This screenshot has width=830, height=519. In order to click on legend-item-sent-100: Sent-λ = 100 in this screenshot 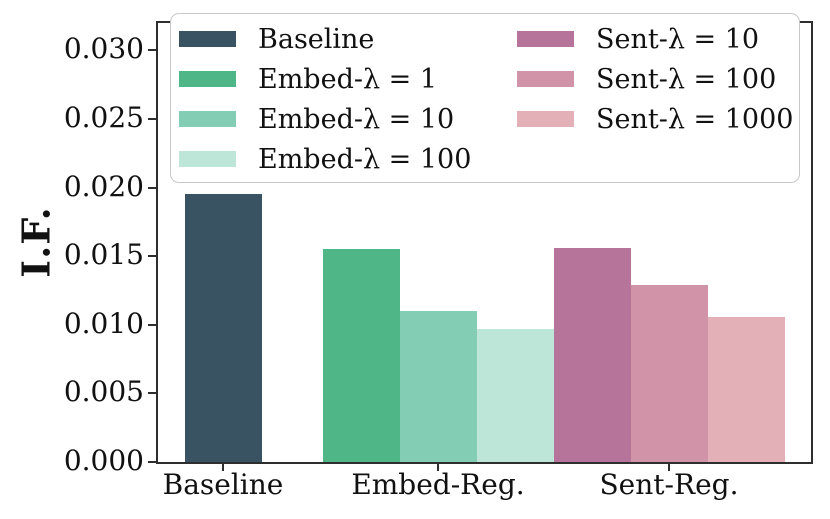, I will do `click(655, 79)`.